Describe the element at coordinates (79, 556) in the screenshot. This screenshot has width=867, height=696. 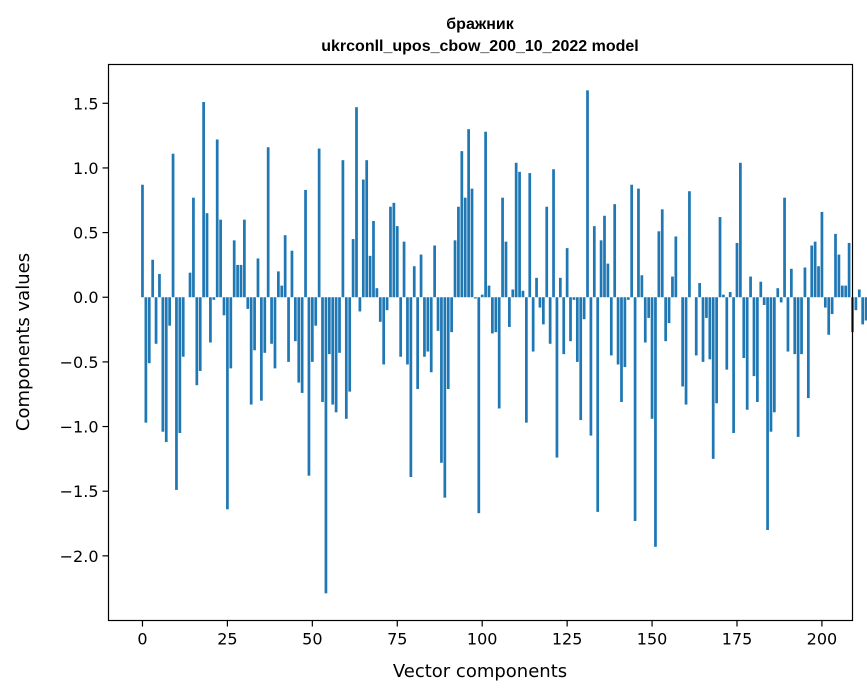
I see `y-tick-label: −2.0` at that location.